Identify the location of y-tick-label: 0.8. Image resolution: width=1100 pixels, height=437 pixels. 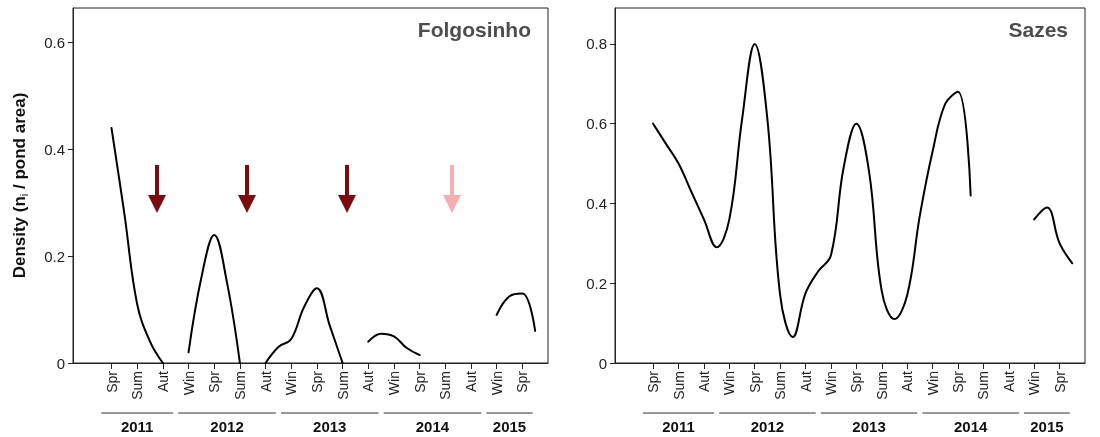
(596, 44).